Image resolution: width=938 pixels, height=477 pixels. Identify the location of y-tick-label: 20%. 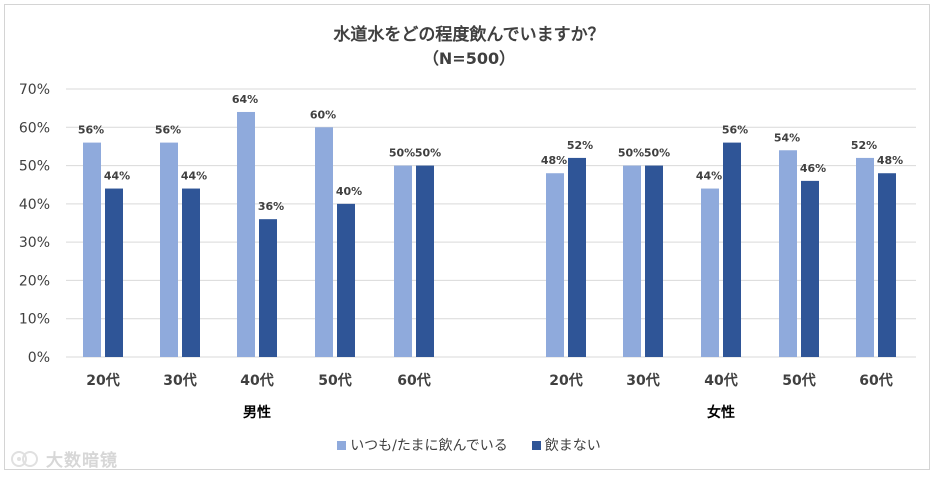
(34, 281).